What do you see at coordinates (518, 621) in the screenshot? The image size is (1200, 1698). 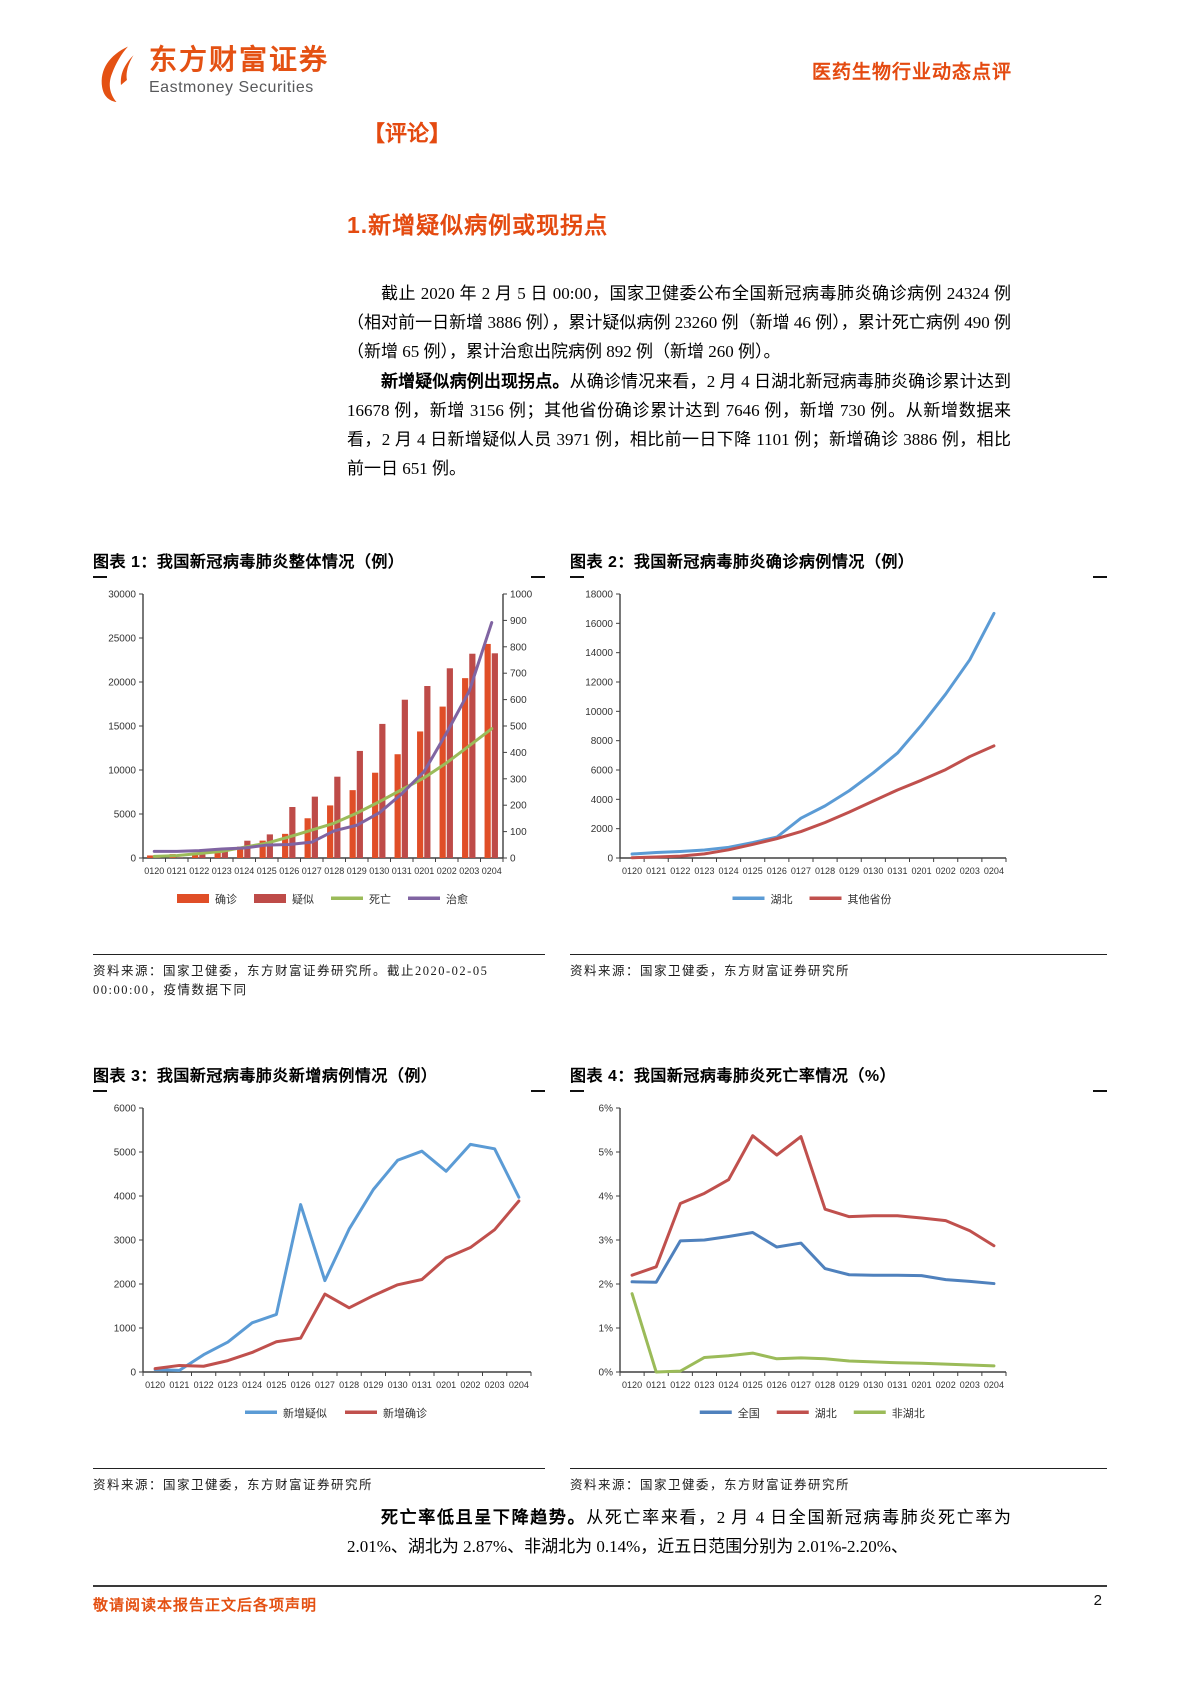 I see `svg-text: 900` at bounding box center [518, 621].